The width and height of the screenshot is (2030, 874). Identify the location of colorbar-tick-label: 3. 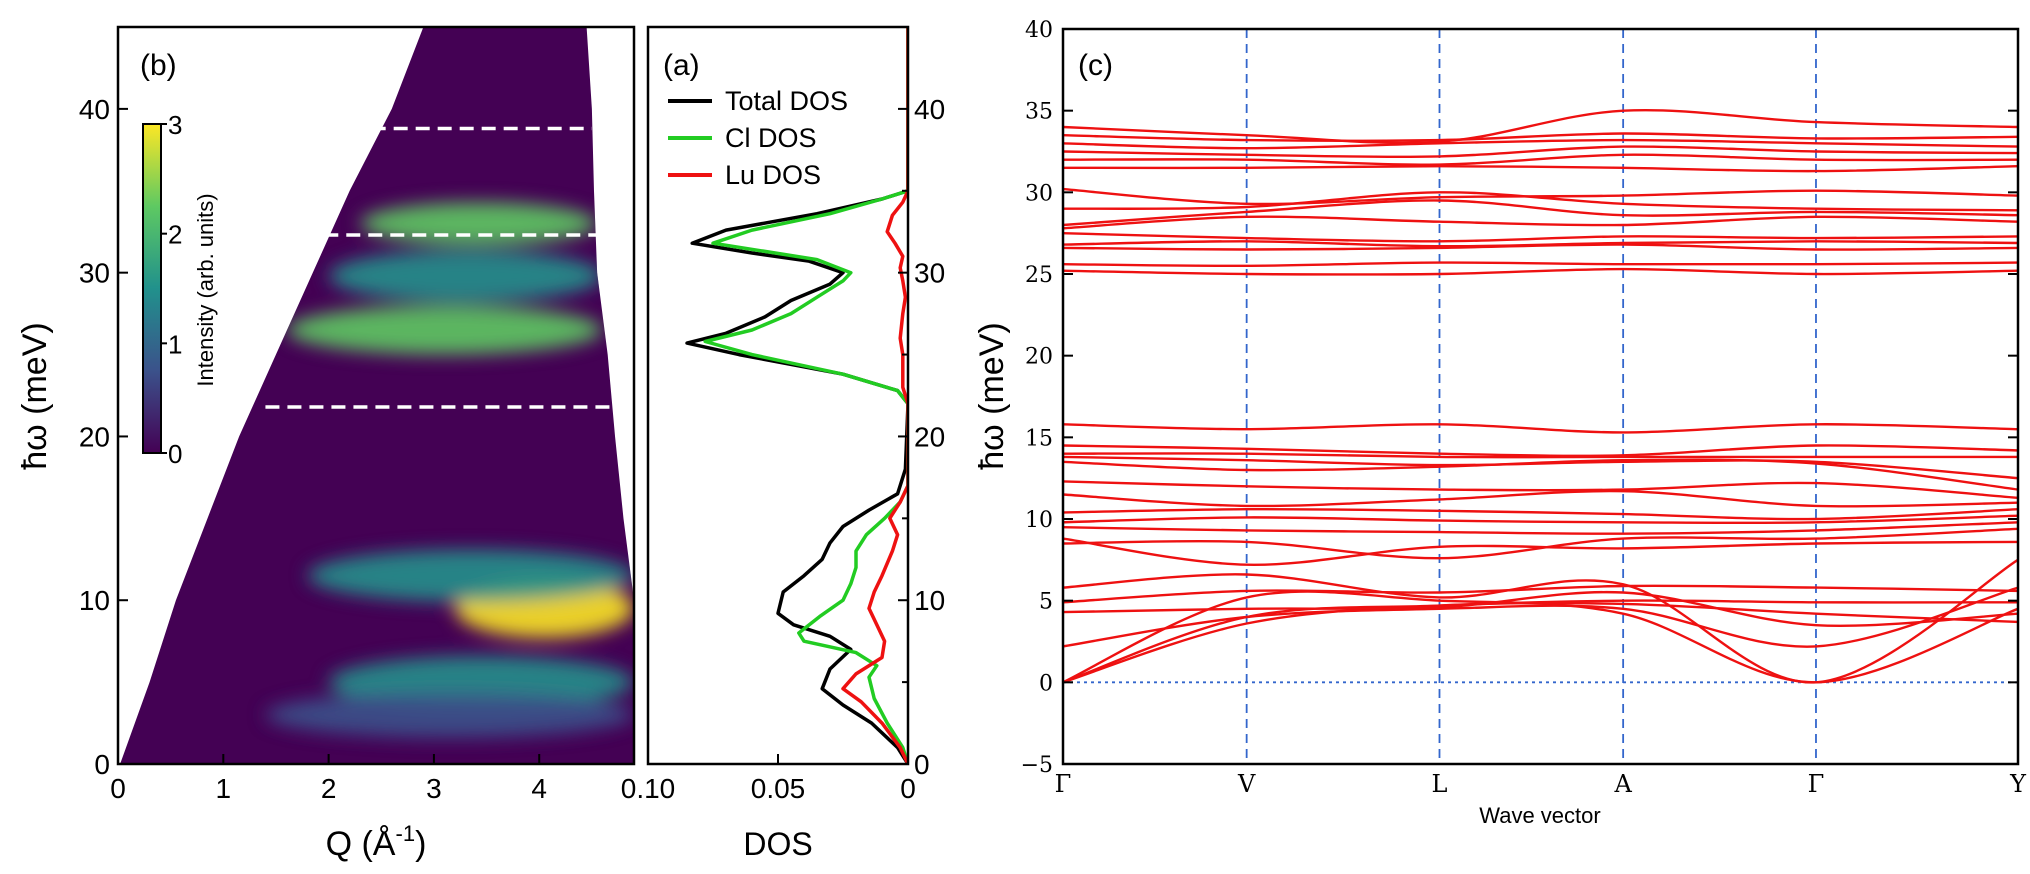
(175, 125).